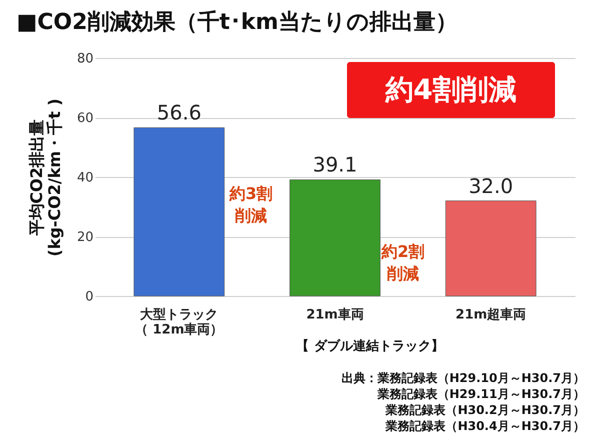 This screenshot has height=442, width=600. What do you see at coordinates (85, 118) in the screenshot?
I see `y-tick-label: 60` at bounding box center [85, 118].